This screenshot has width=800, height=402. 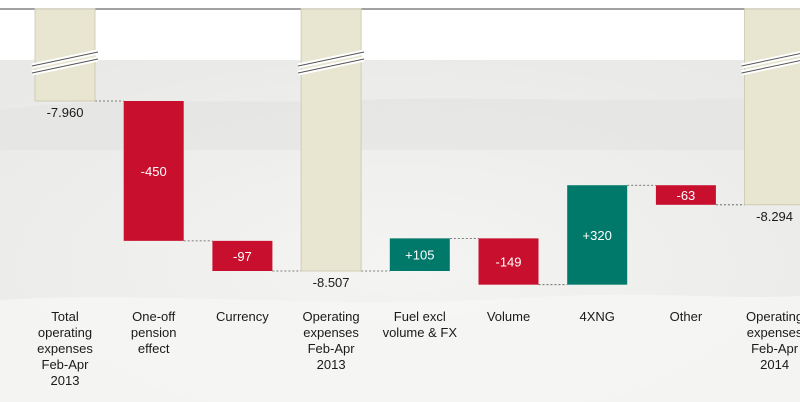 I want to click on category-label-3: Operating expenses Feb-Apr 2013, so click(x=331, y=340).